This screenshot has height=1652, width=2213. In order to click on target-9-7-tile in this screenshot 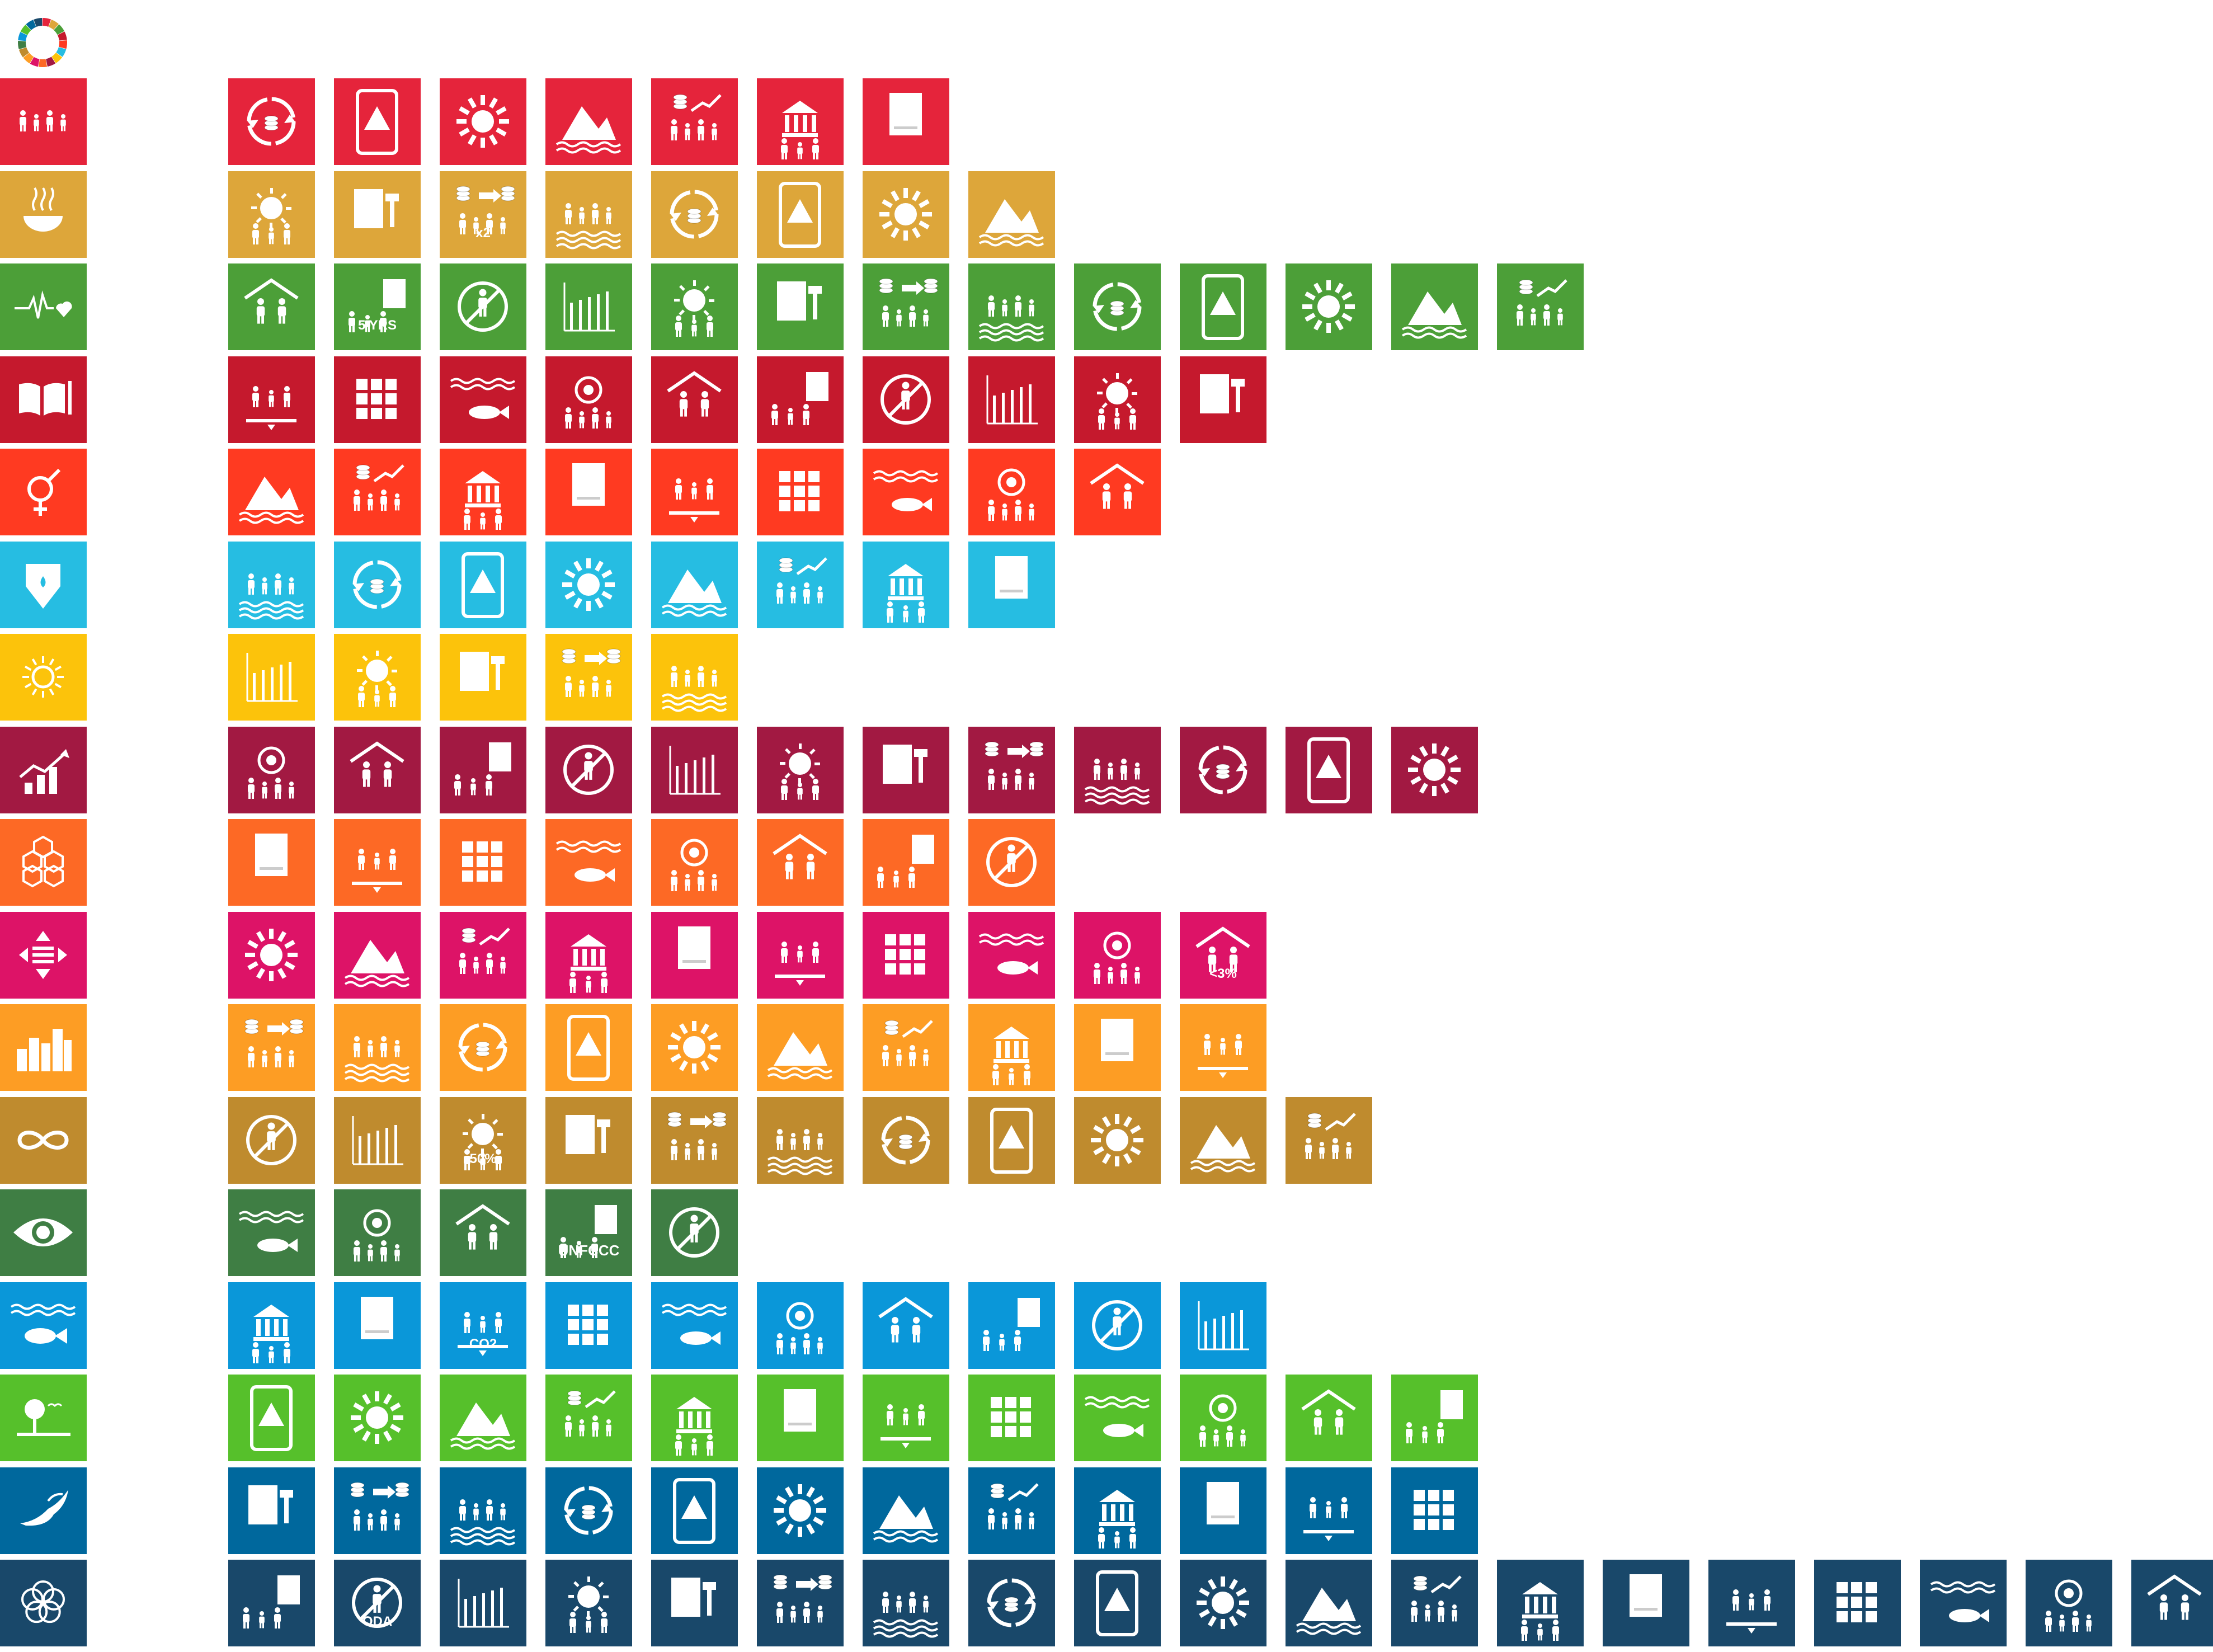, I will do `click(906, 863)`.